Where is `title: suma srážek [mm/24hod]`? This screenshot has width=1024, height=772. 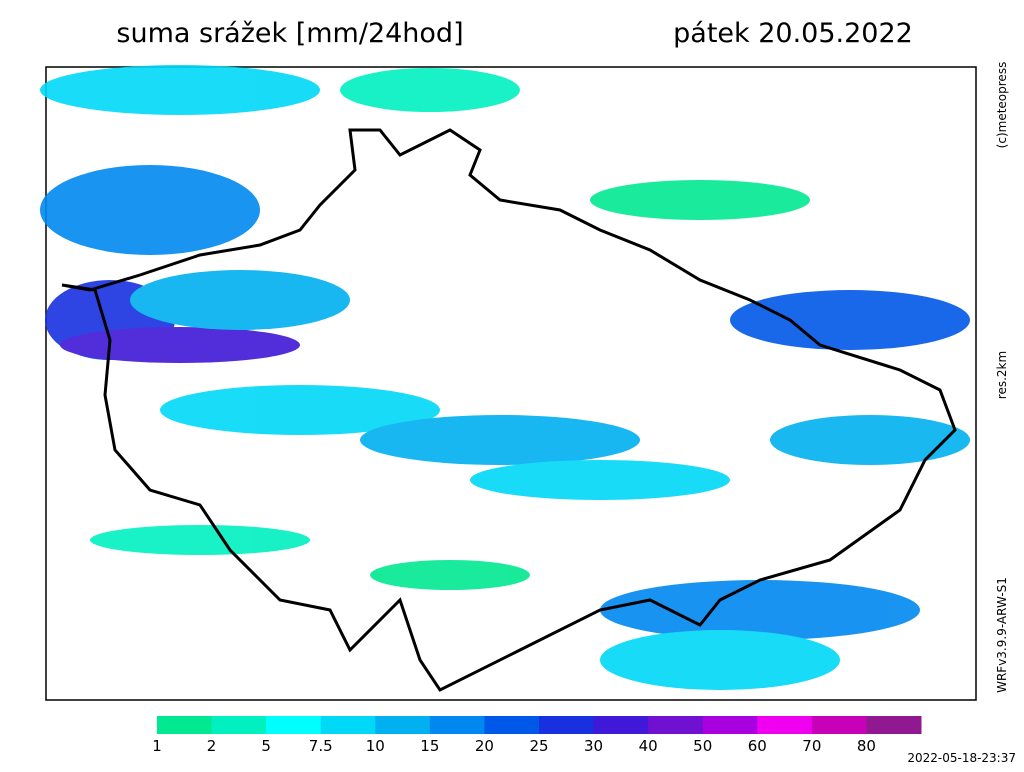
title: suma srážek [mm/24hod] is located at coordinates (289, 33).